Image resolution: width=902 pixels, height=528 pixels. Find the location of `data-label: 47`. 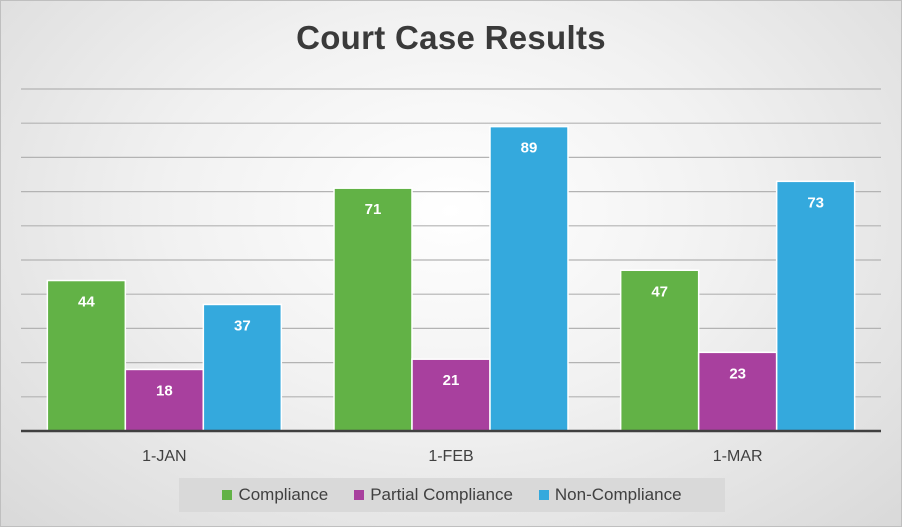

data-label: 47 is located at coordinates (659, 291).